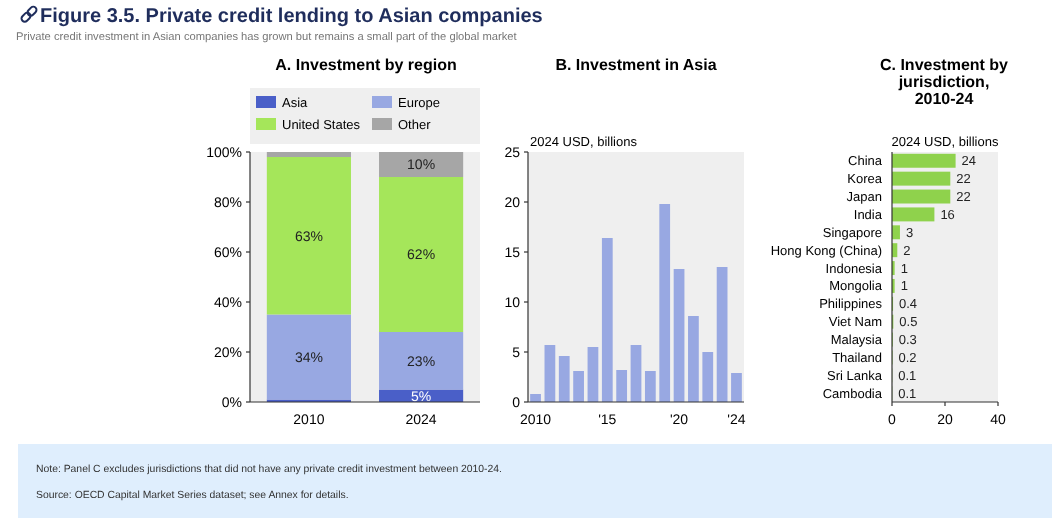  What do you see at coordinates (292, 17) in the screenshot?
I see `text: Figure 3.5. Private credit lending to Asian companies` at bounding box center [292, 17].